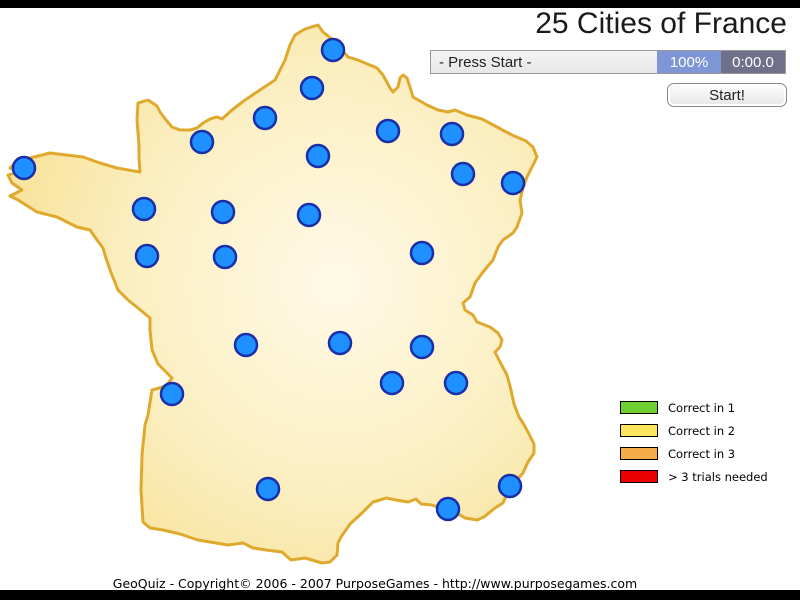 The height and width of the screenshot is (600, 800). Describe the element at coordinates (400, 4) in the screenshot. I see `top-border-bar` at that location.